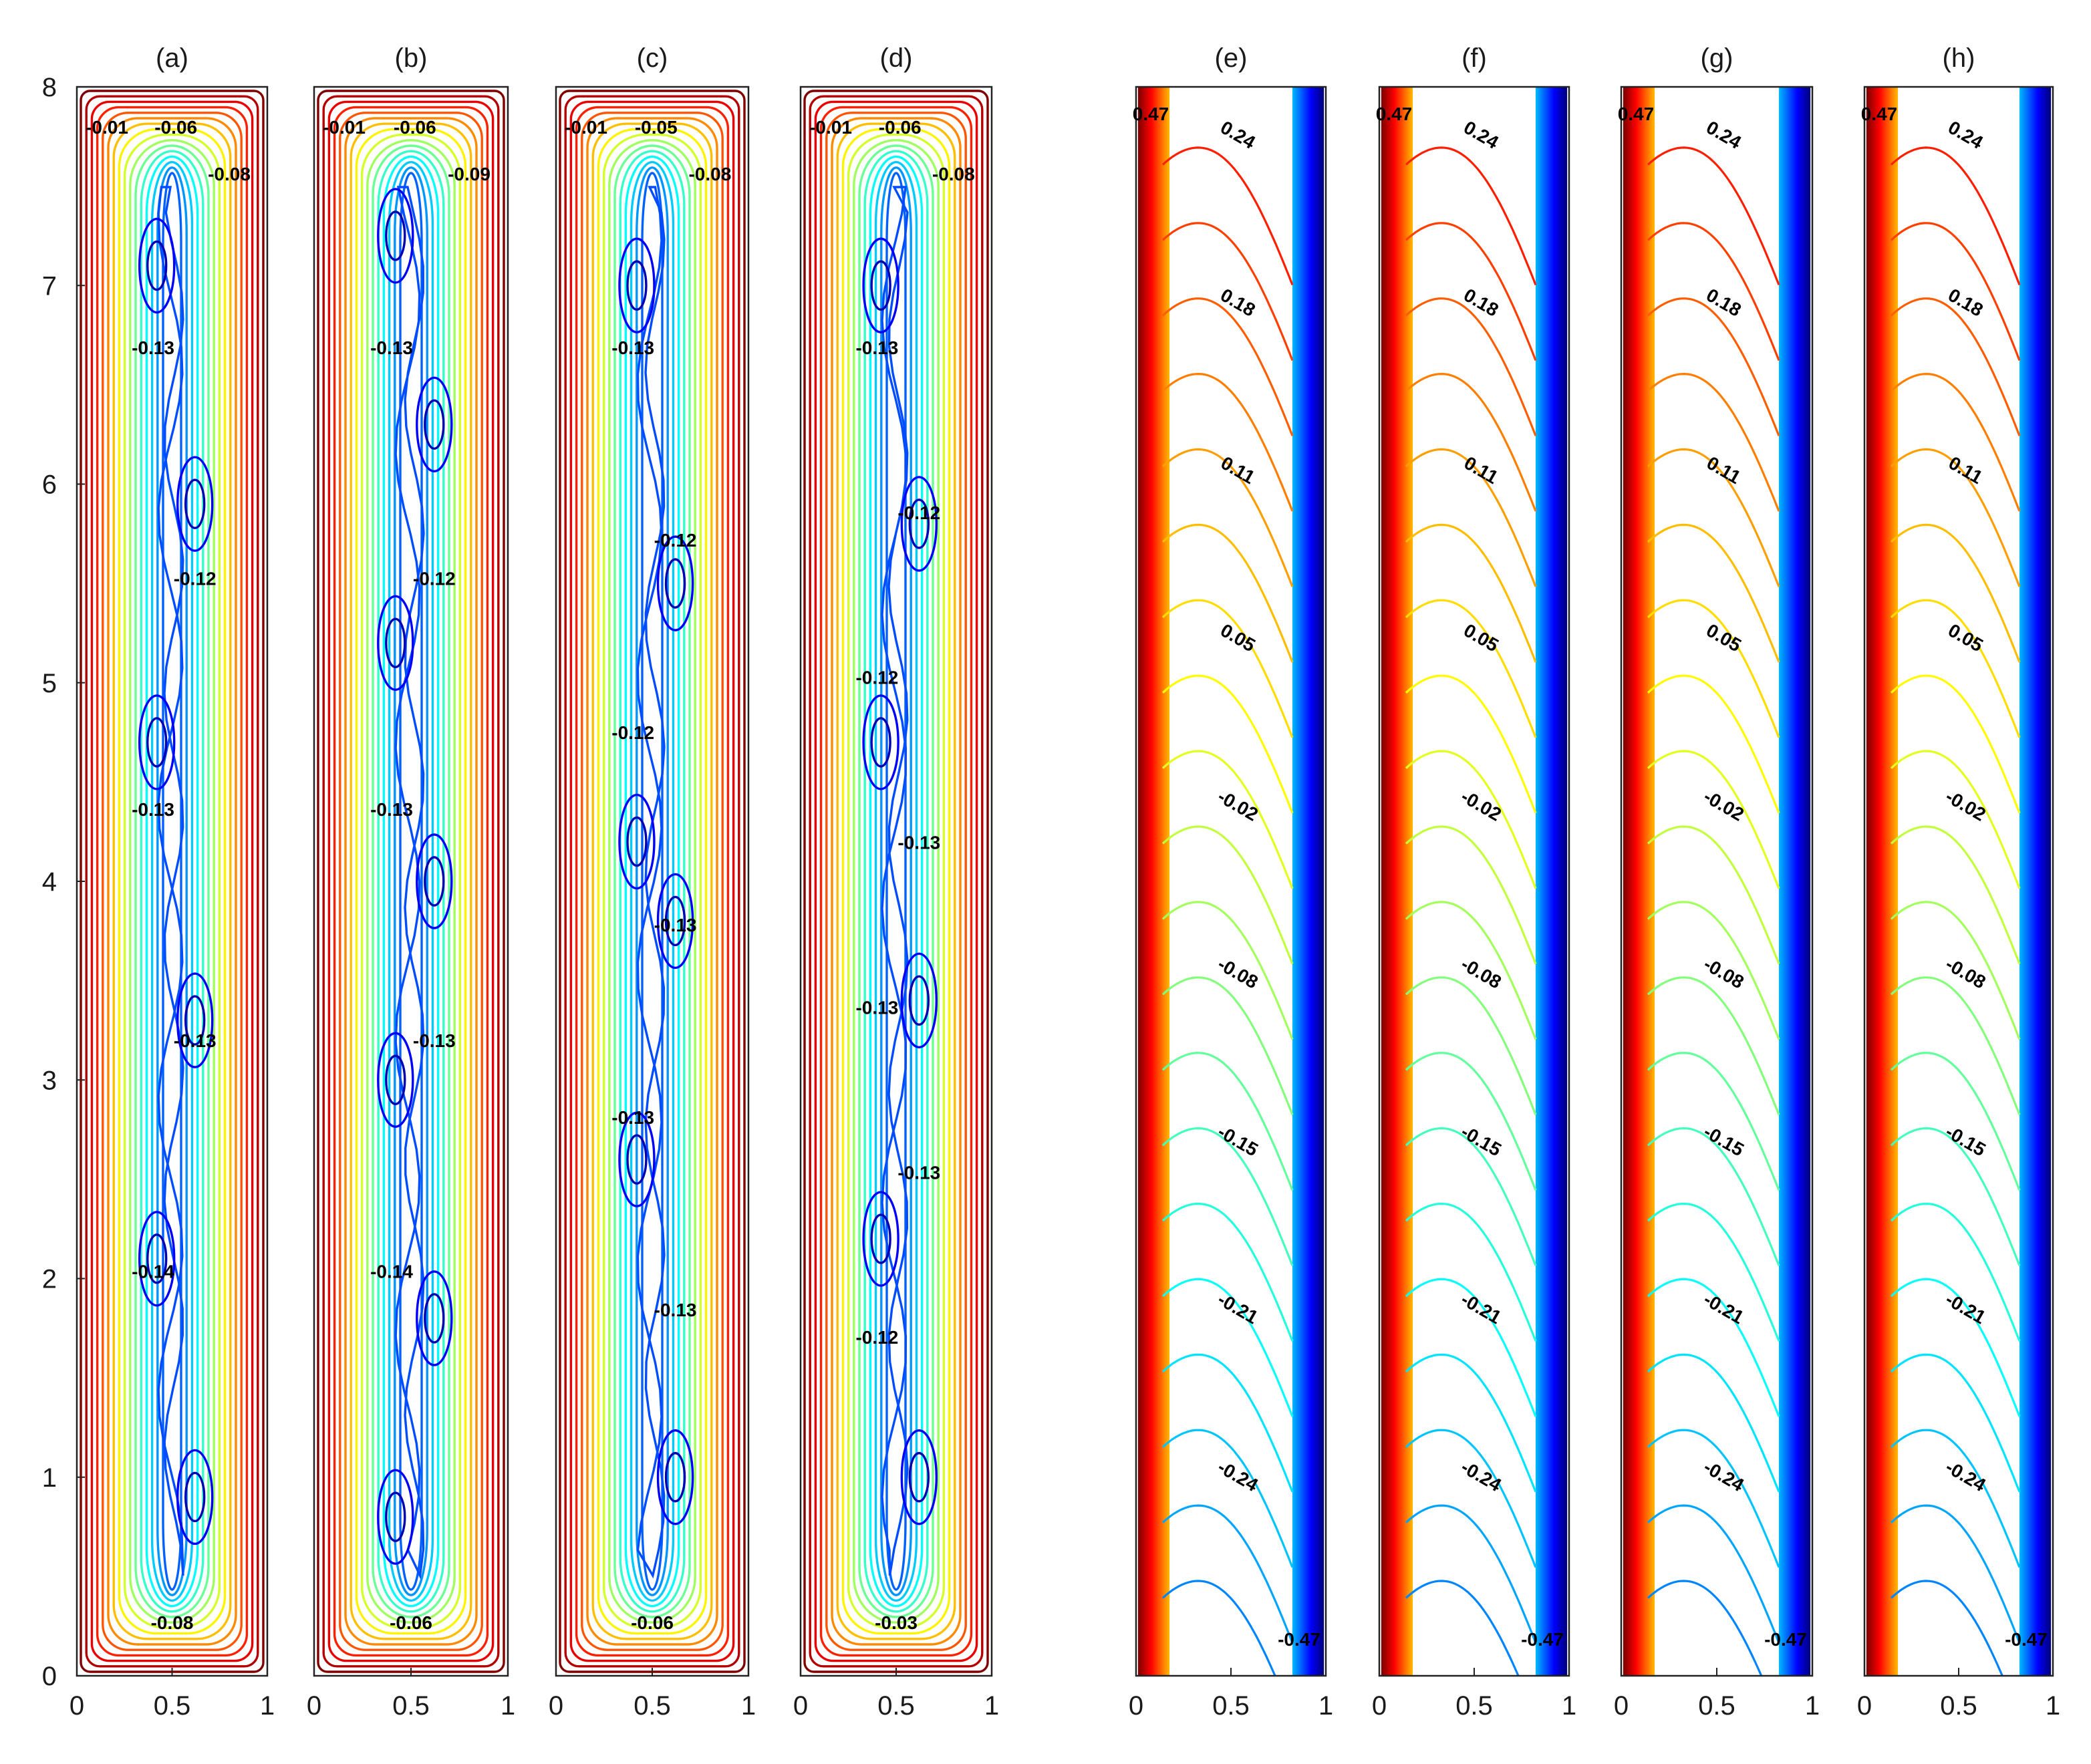 Image resolution: width=2091 pixels, height=1764 pixels. What do you see at coordinates (469, 174) in the screenshot?
I see `contour-label: -0.09` at bounding box center [469, 174].